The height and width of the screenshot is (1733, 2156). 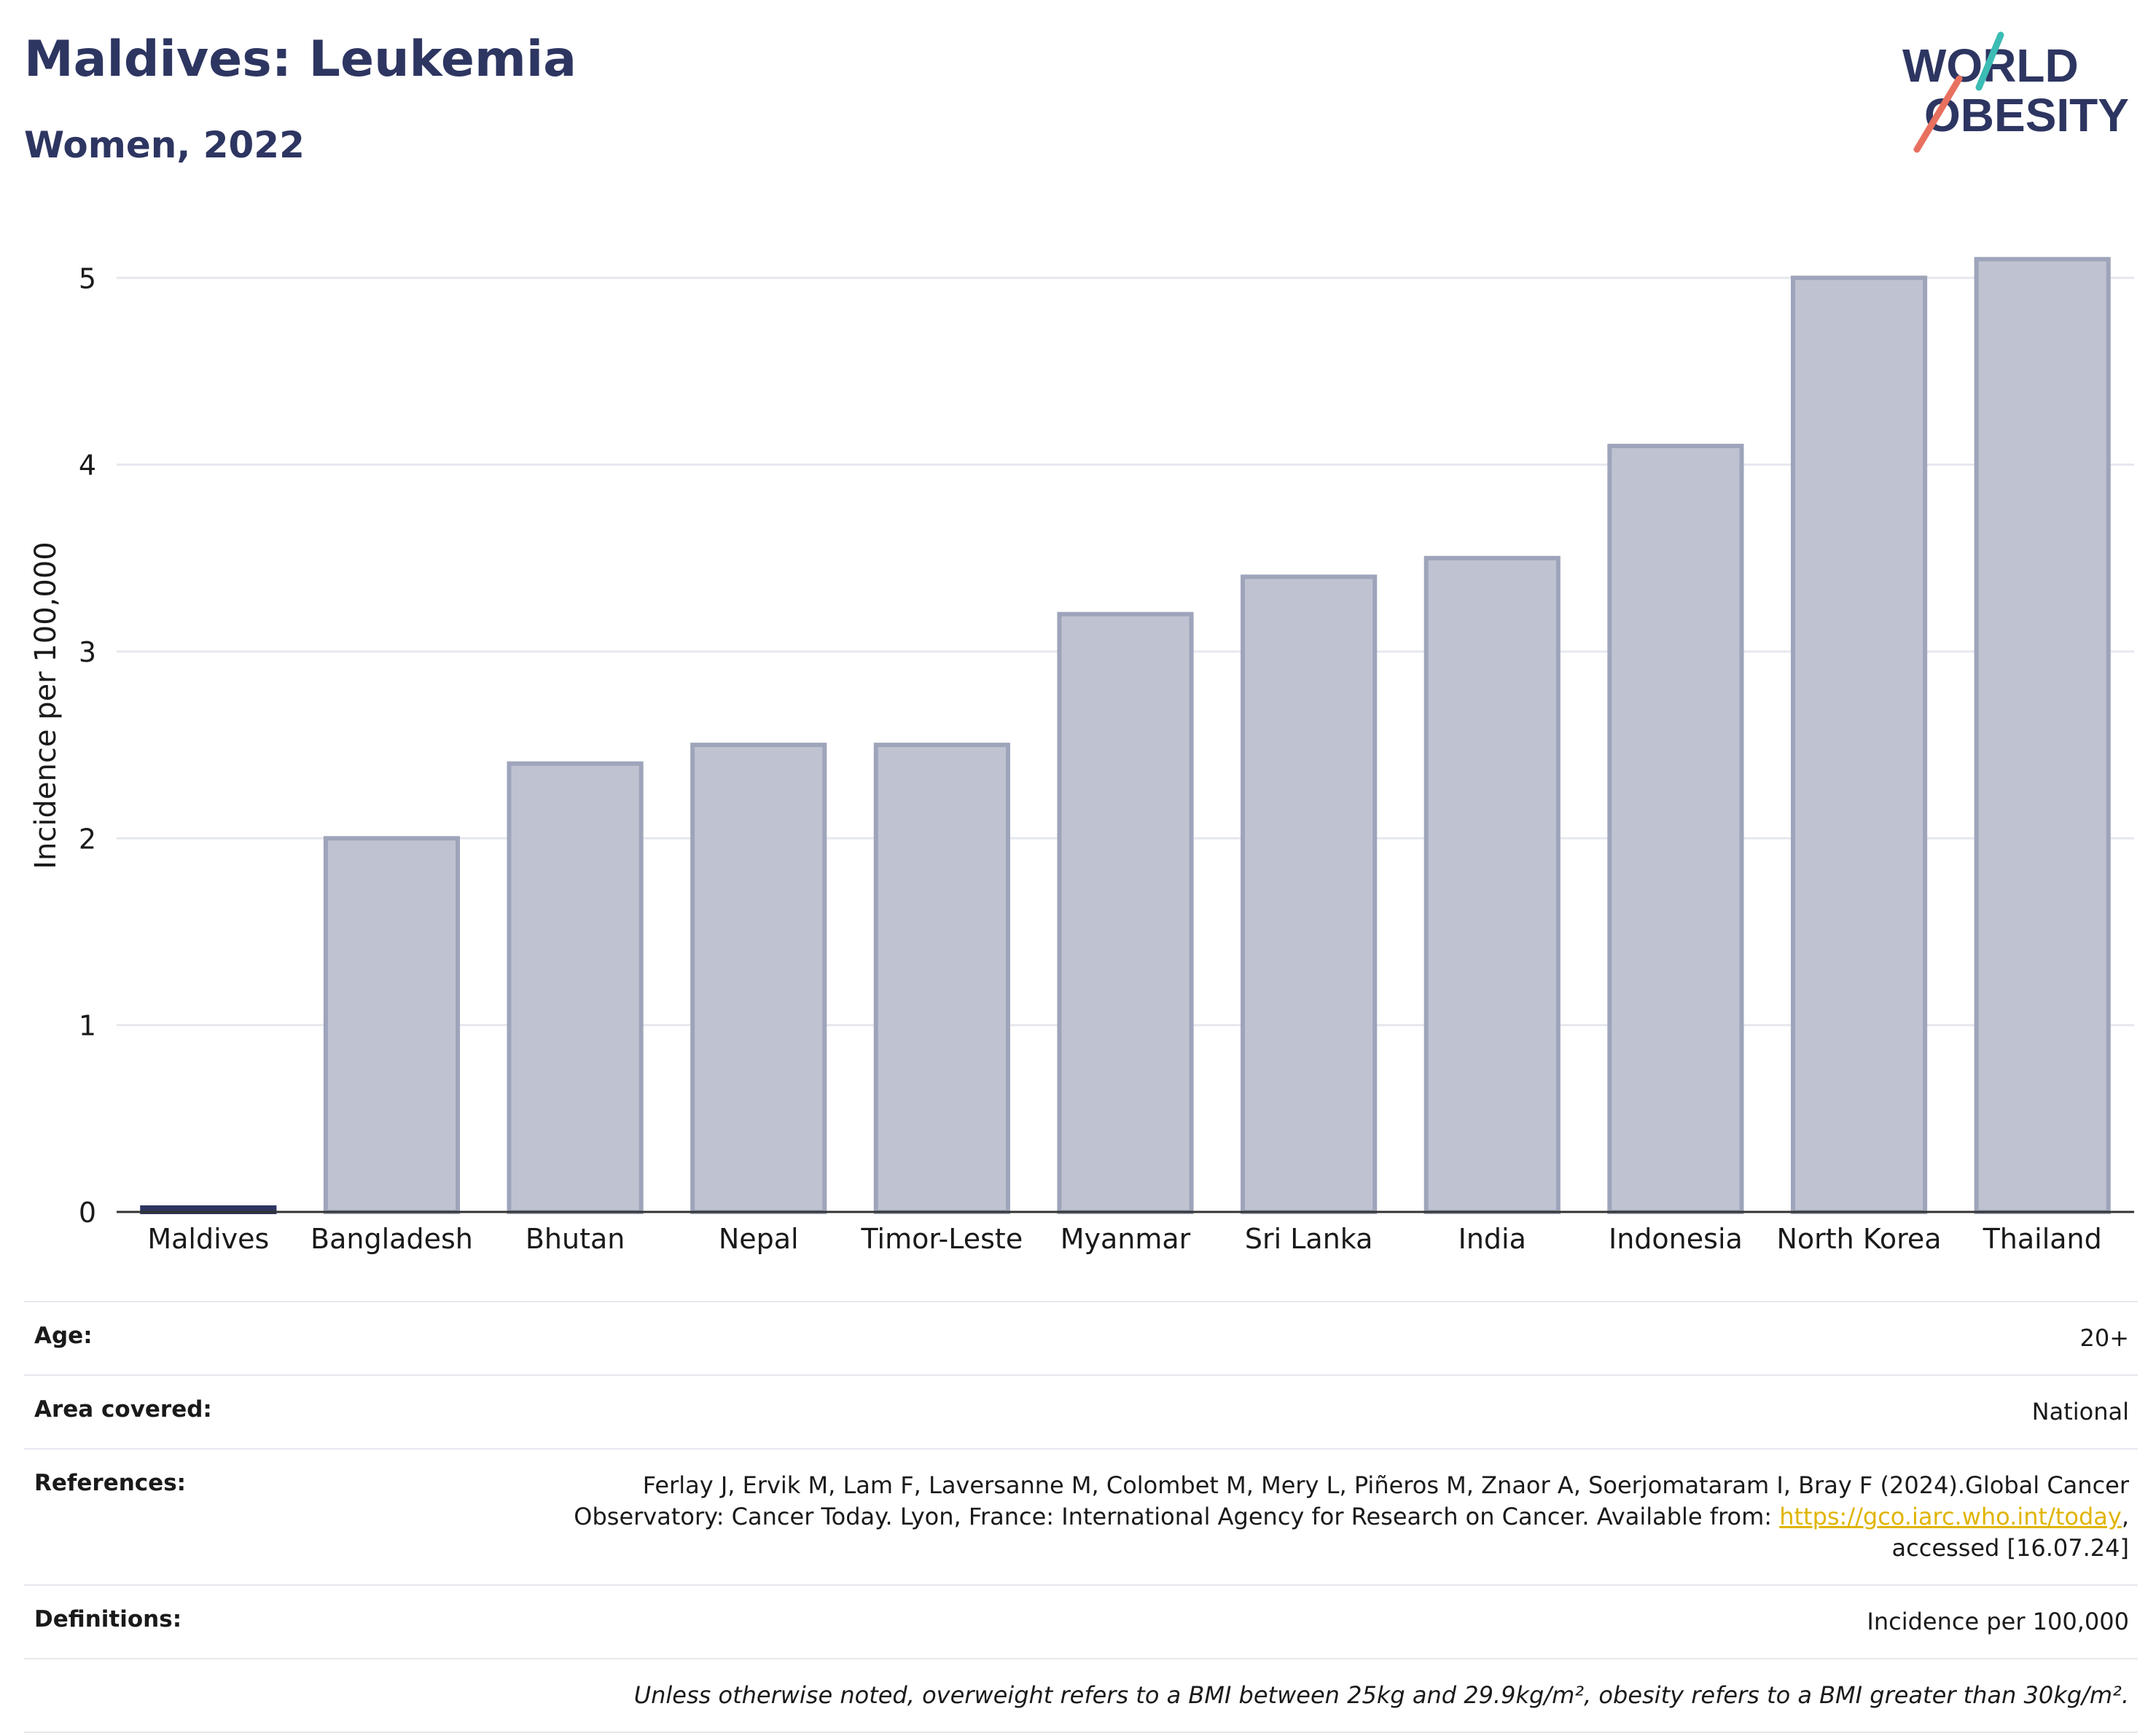 I want to click on logo-slash-teal, so click(x=1990, y=61).